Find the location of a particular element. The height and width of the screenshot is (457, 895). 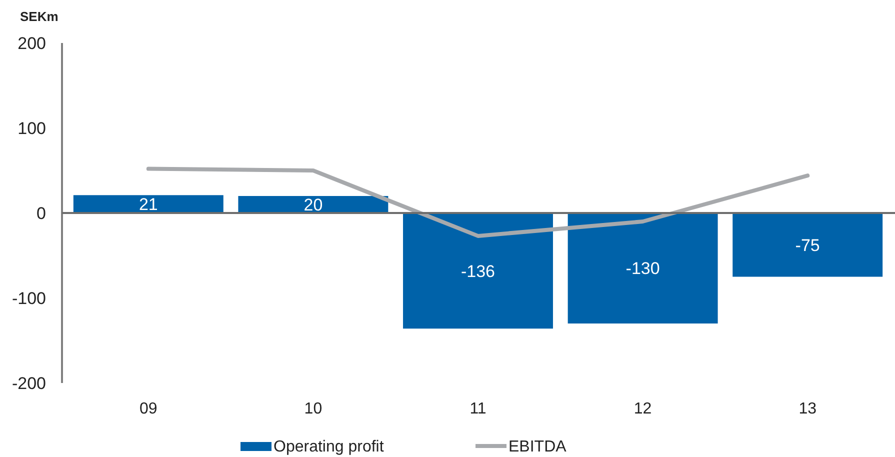

x-tick-label: 11 is located at coordinates (478, 409).